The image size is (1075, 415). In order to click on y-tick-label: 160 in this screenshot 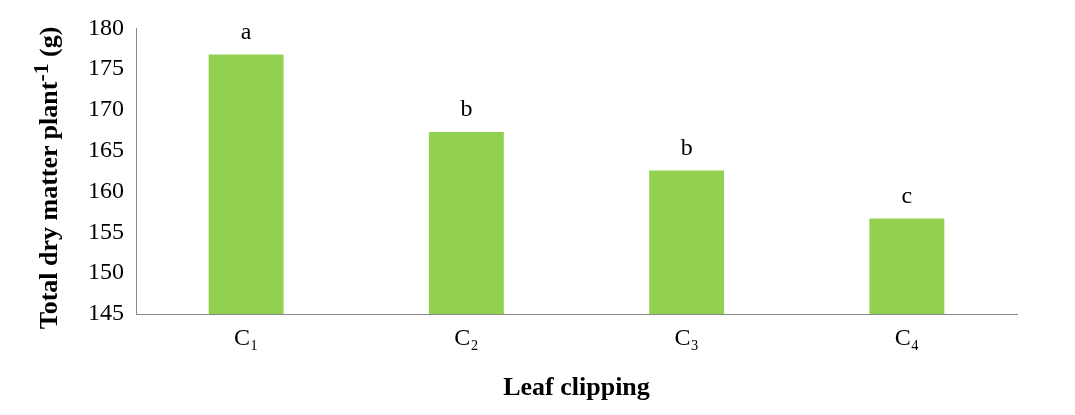, I will do `click(106, 189)`.